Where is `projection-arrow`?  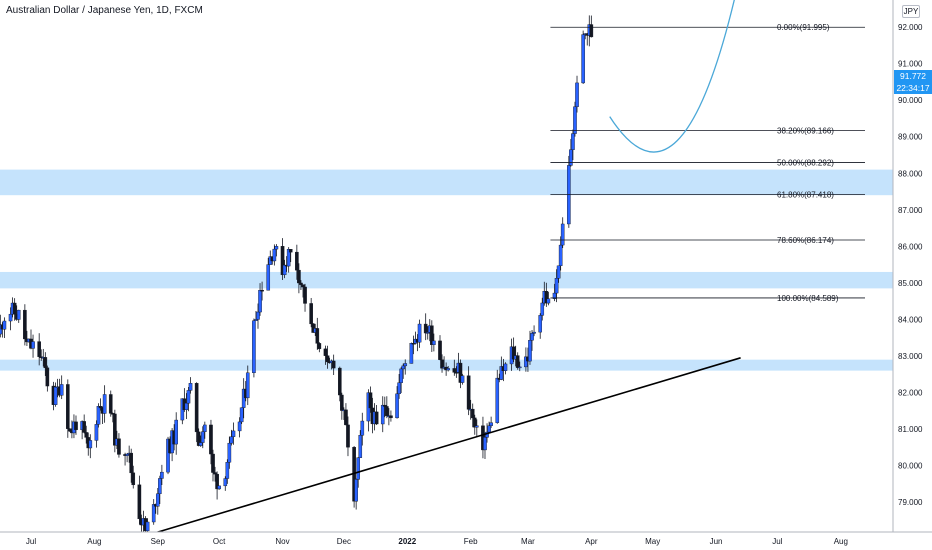 projection-arrow is located at coordinates (673, 76).